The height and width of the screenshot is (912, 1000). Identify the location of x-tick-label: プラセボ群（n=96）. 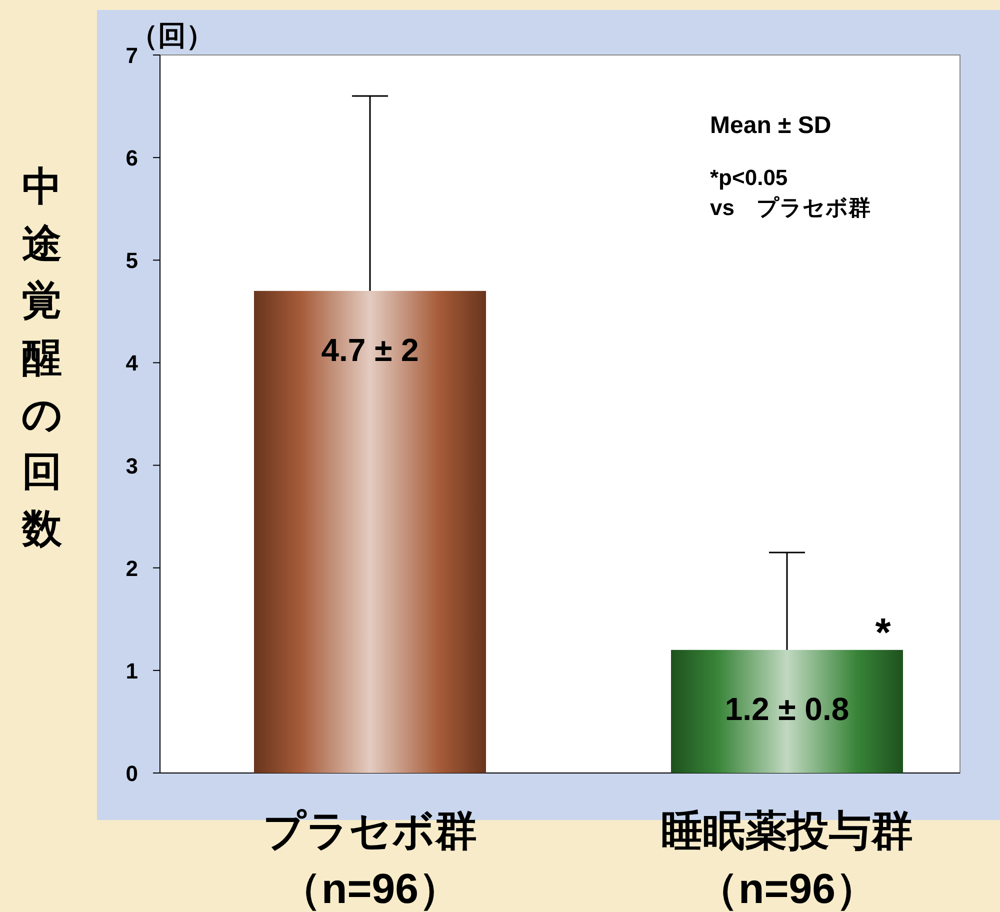
(370, 859).